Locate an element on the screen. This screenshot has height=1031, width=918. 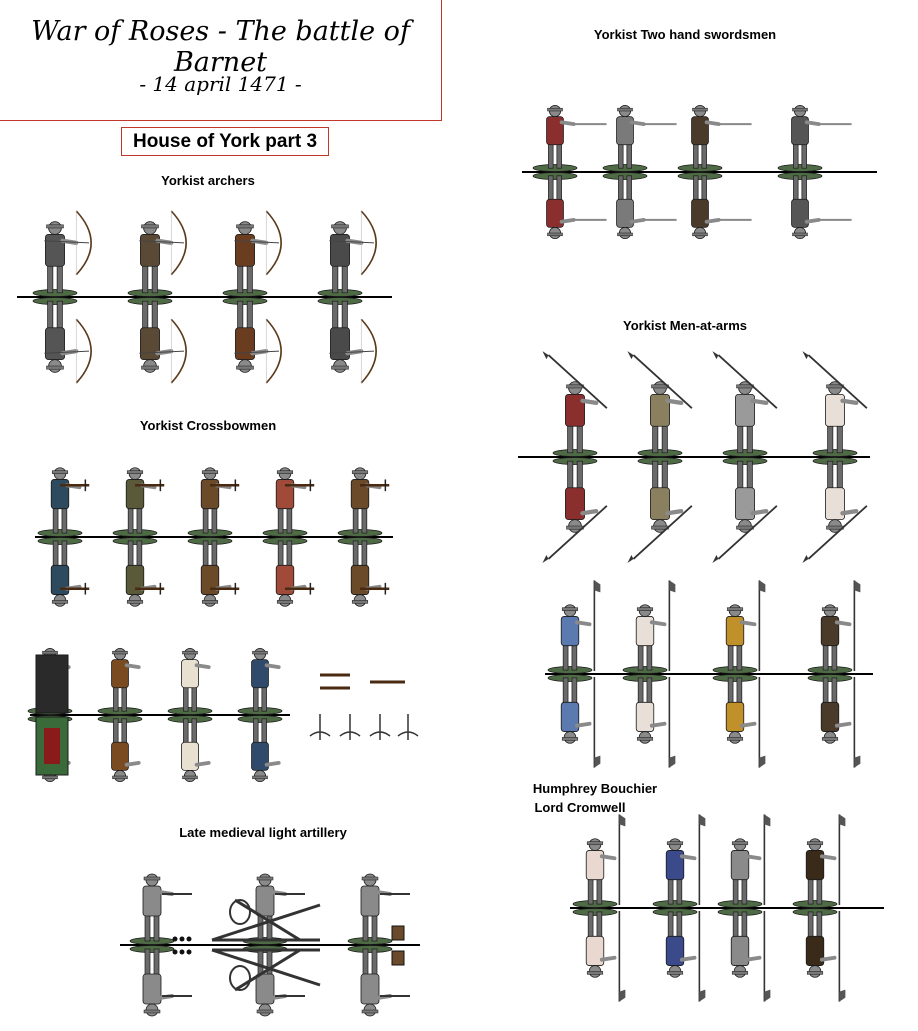
label-commander-title: Lord Cromwell is located at coordinates (580, 807).